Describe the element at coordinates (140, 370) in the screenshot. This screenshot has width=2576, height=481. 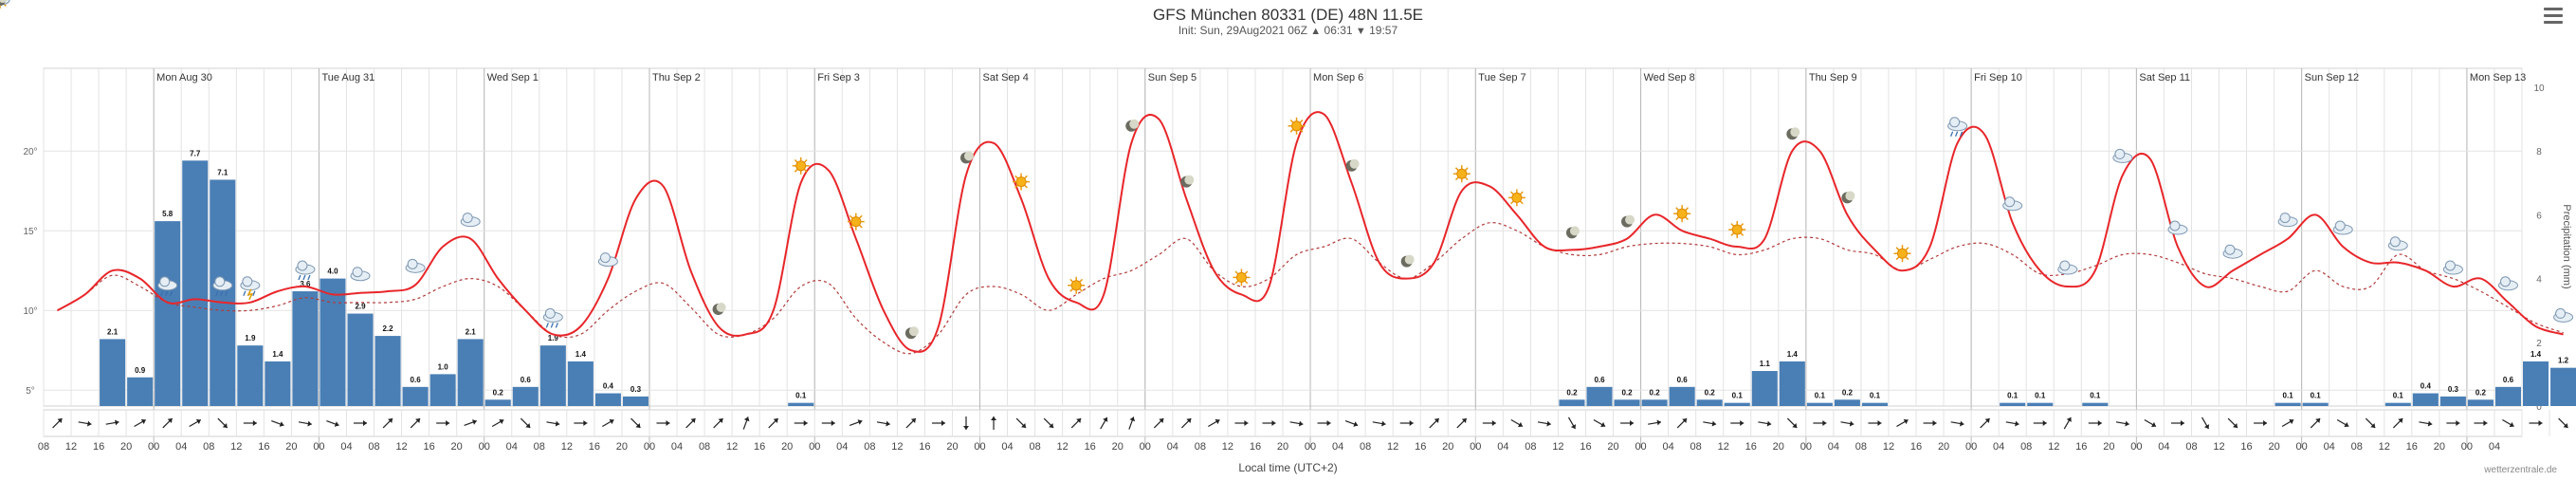
I see `precip-label: 0.9` at that location.